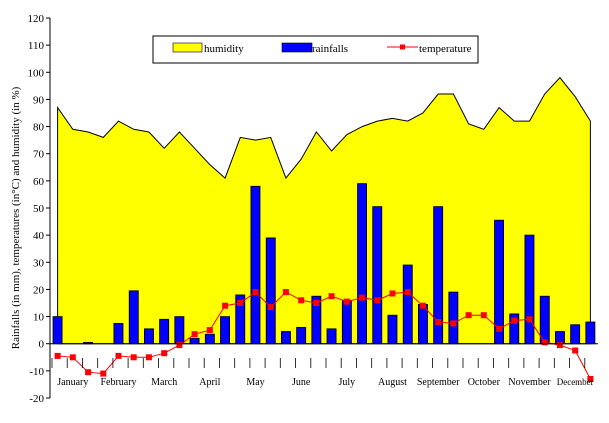  I want to click on month-label: January, so click(72, 382).